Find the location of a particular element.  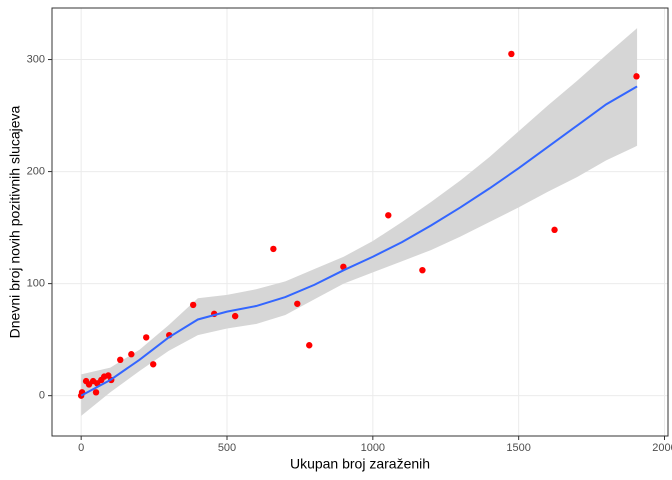

x-tick-label: 1500 is located at coordinates (518, 448).